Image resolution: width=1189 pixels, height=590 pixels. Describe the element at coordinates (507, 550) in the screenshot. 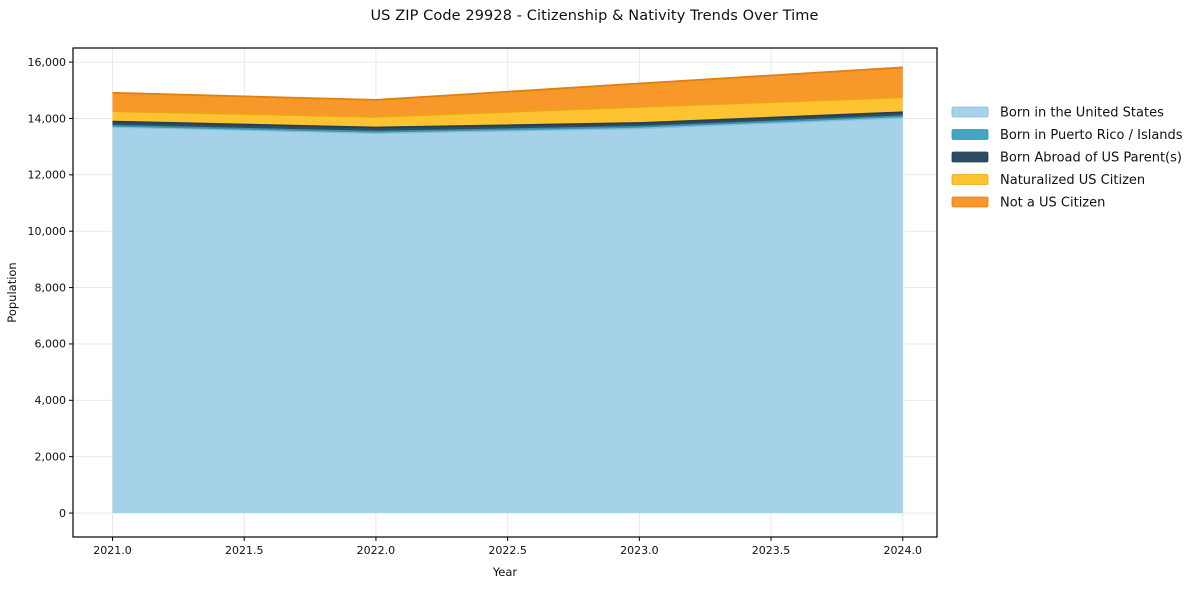

I see `x-tick-label: 2022.5` at that location.